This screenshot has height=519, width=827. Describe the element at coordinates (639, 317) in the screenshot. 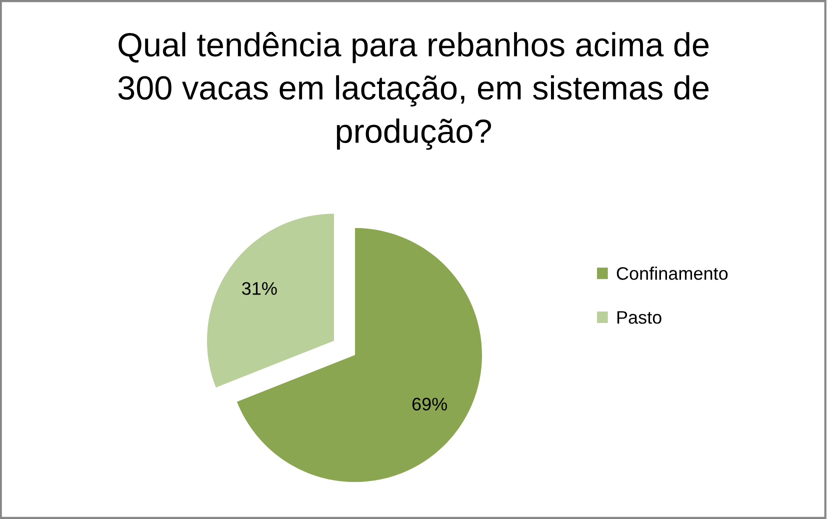

I see `legend-label: Pasto` at that location.